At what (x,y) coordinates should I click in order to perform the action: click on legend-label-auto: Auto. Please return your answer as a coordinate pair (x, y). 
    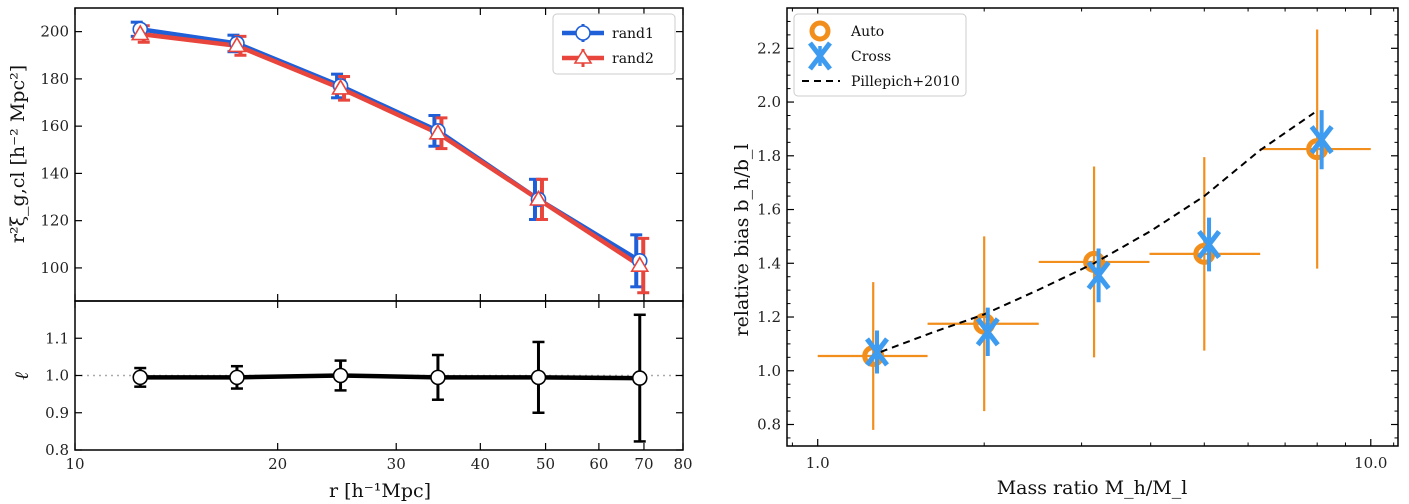
    Looking at the image, I should click on (867, 32).